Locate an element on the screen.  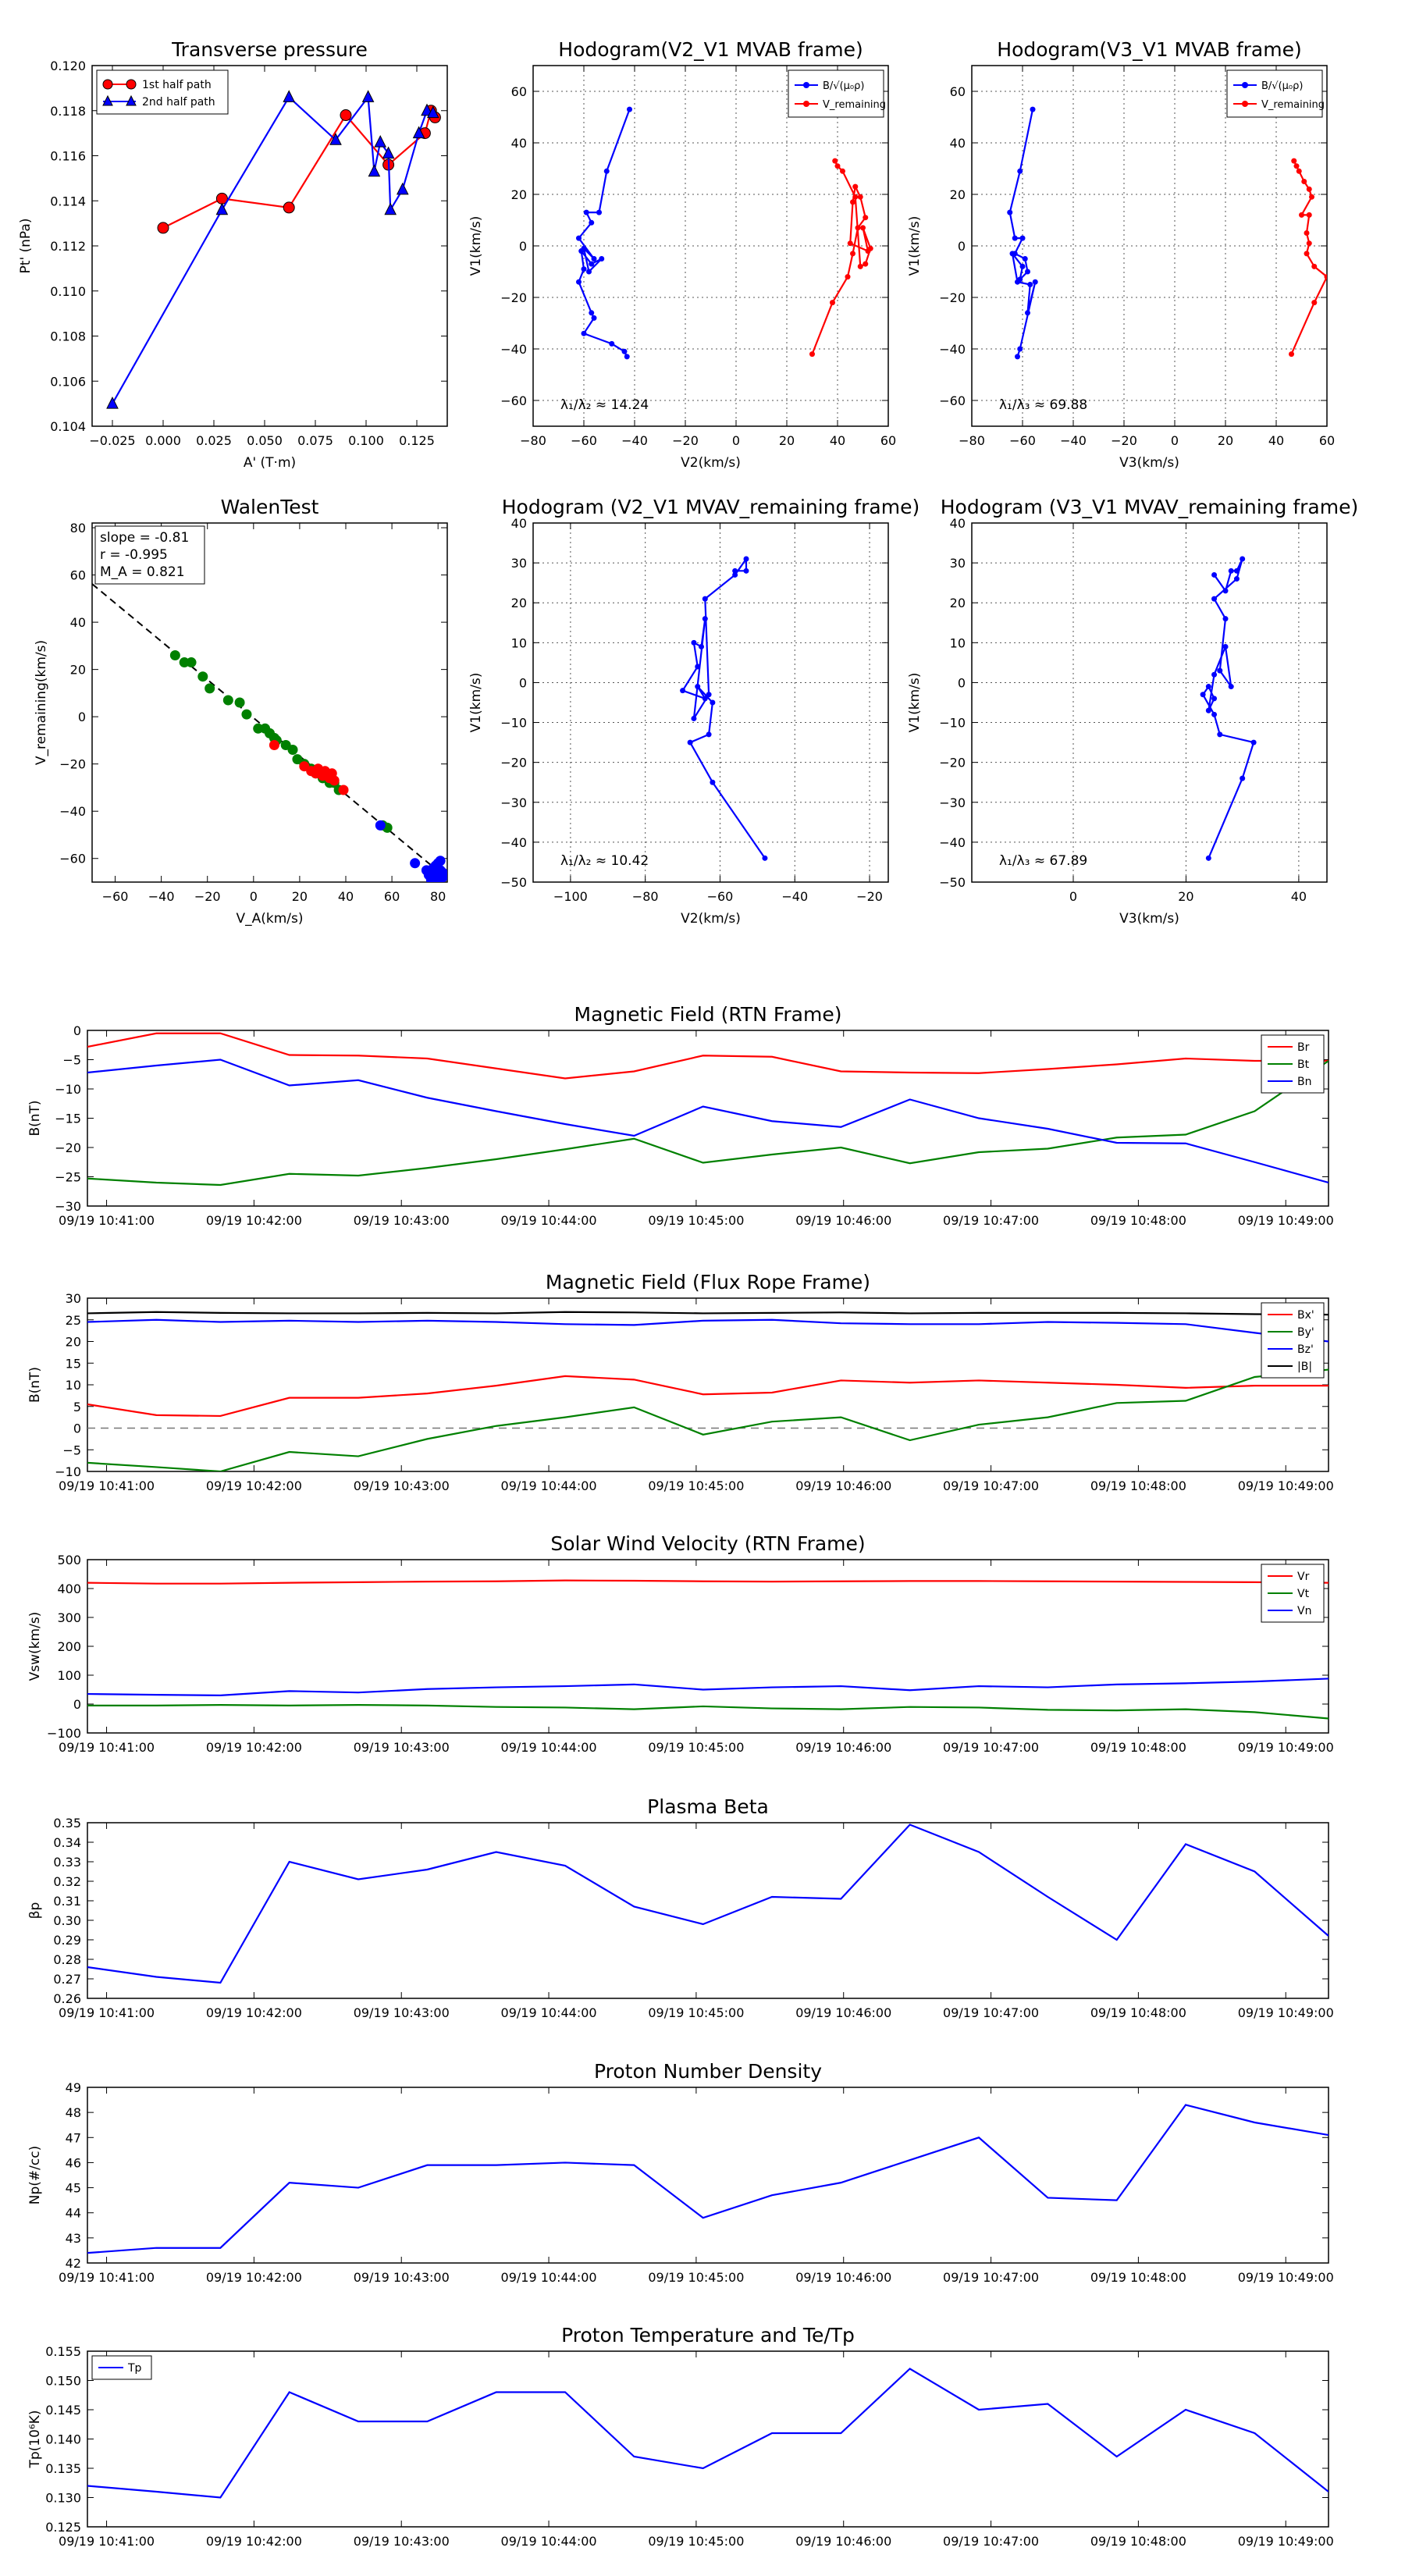
x-tick-label: 0.025 is located at coordinates (214, 440).